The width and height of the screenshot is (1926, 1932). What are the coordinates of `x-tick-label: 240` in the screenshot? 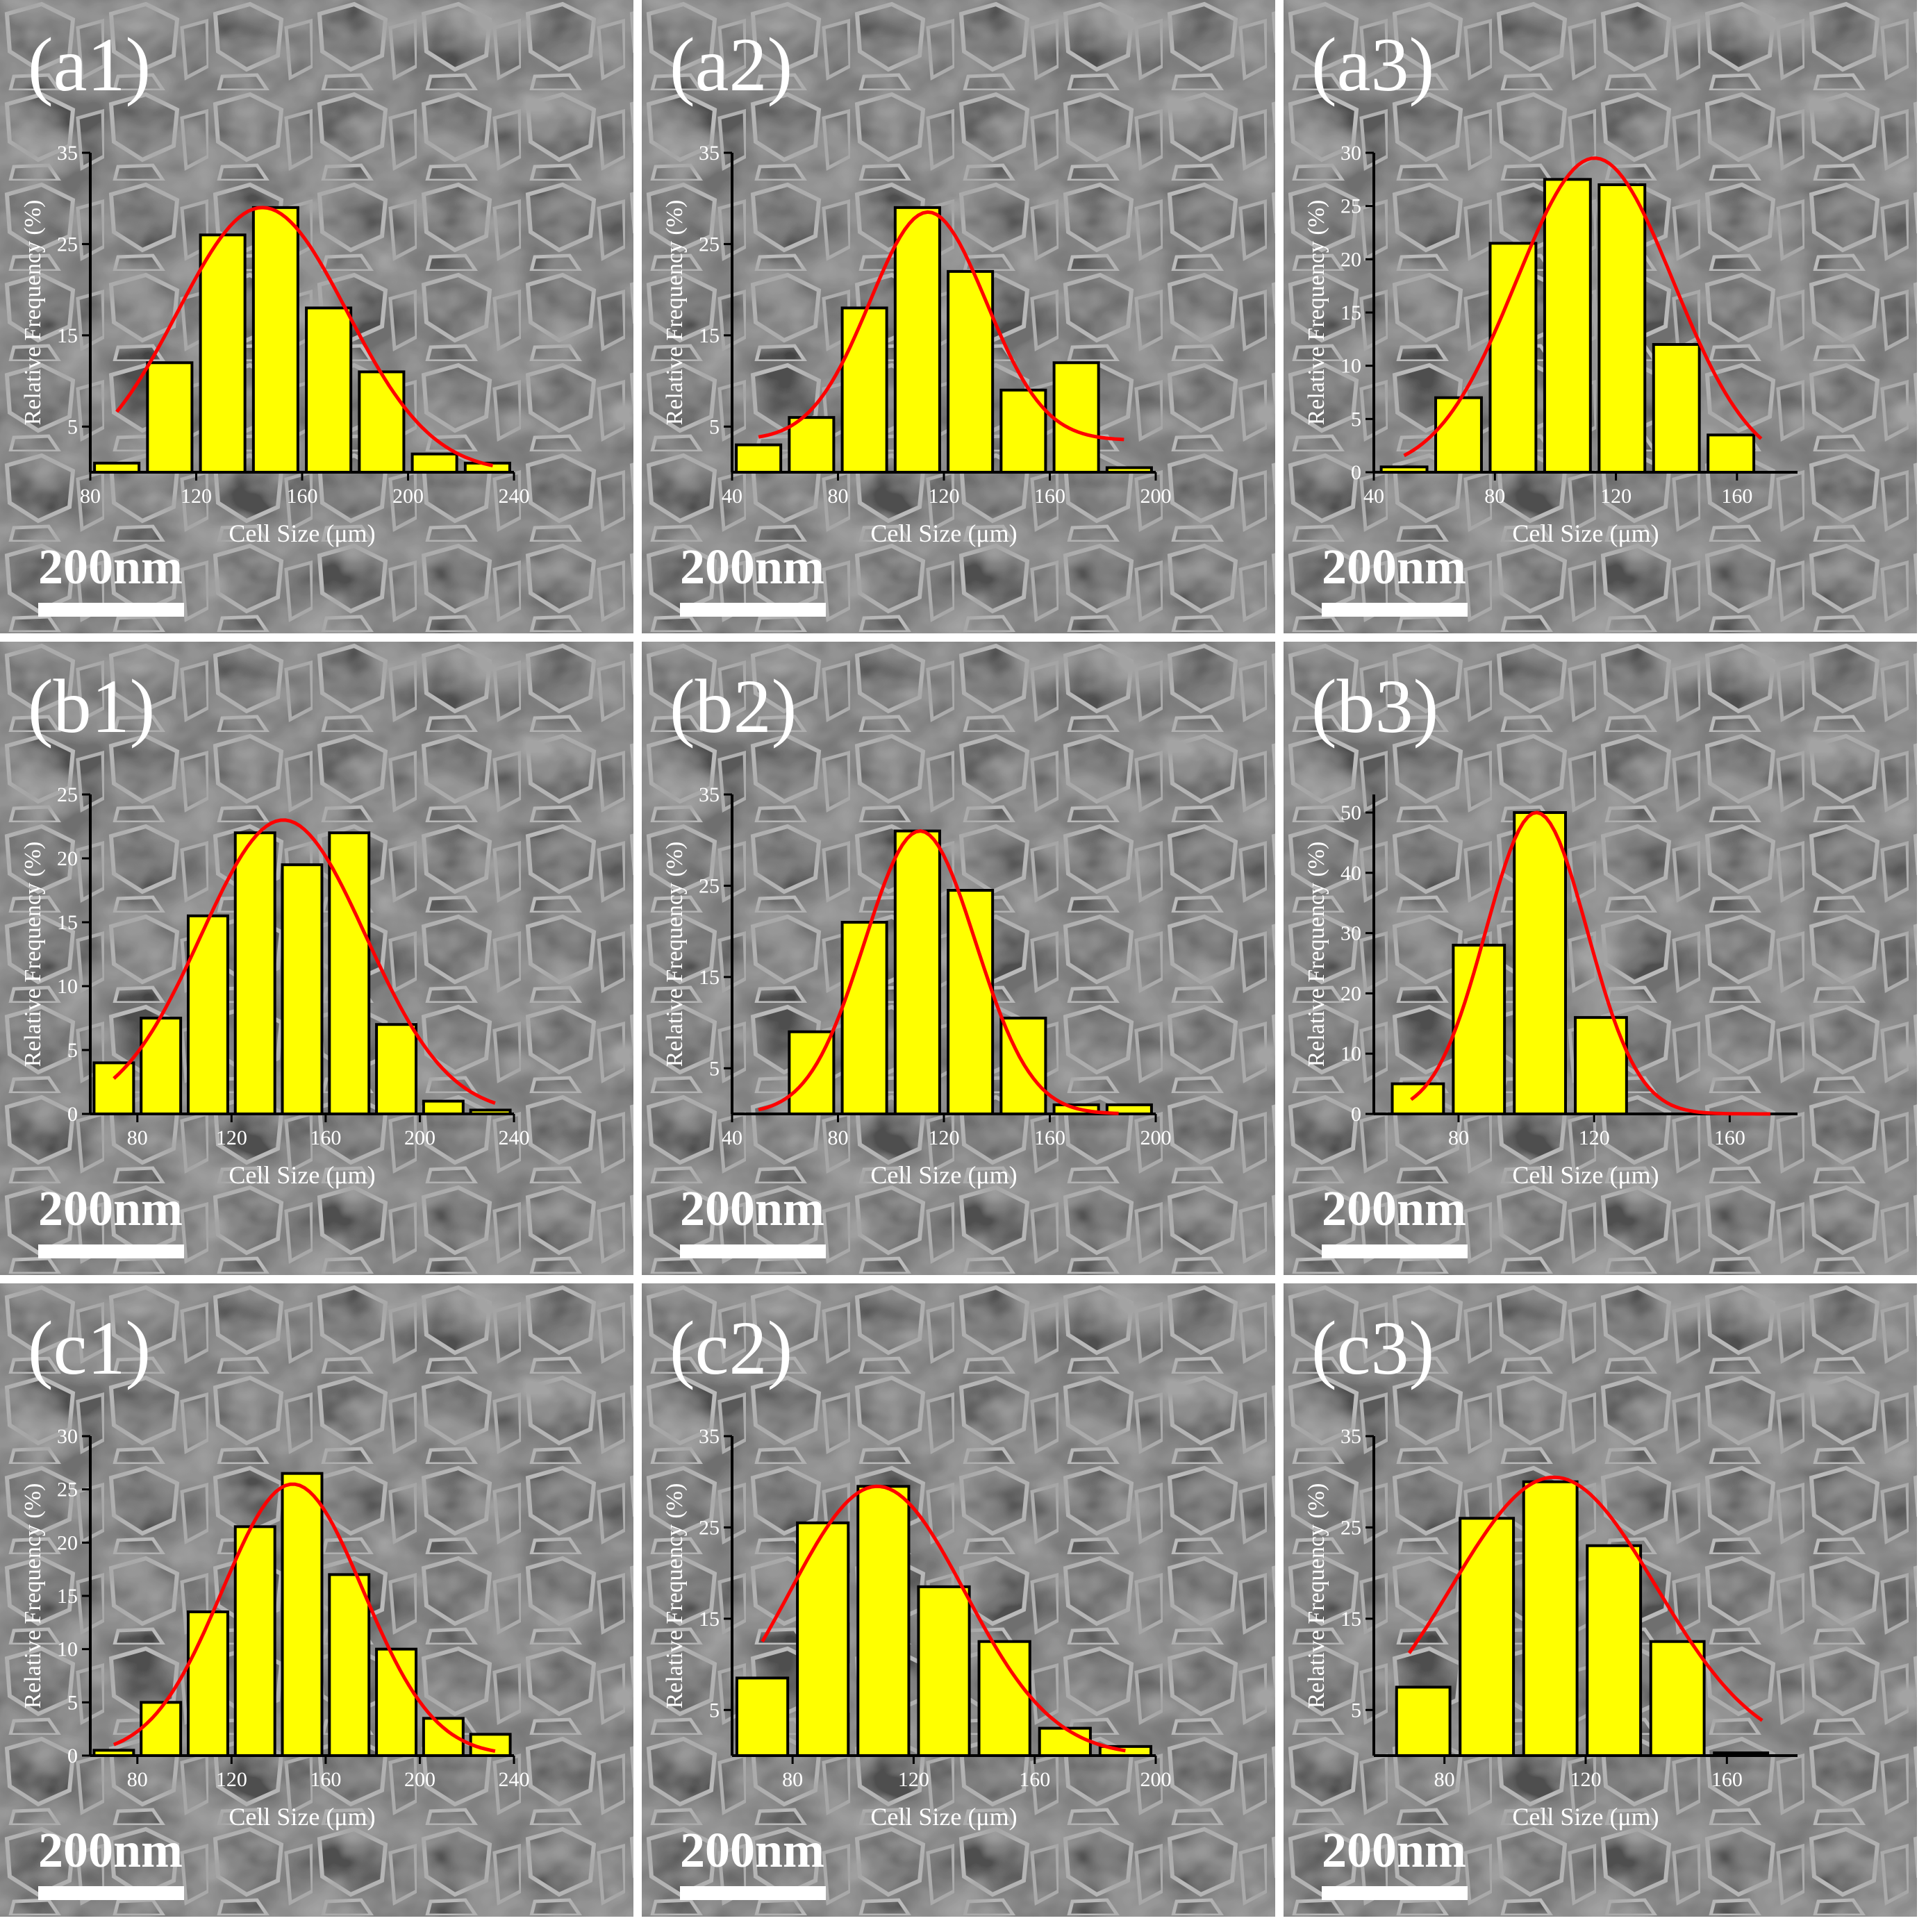 It's located at (514, 496).